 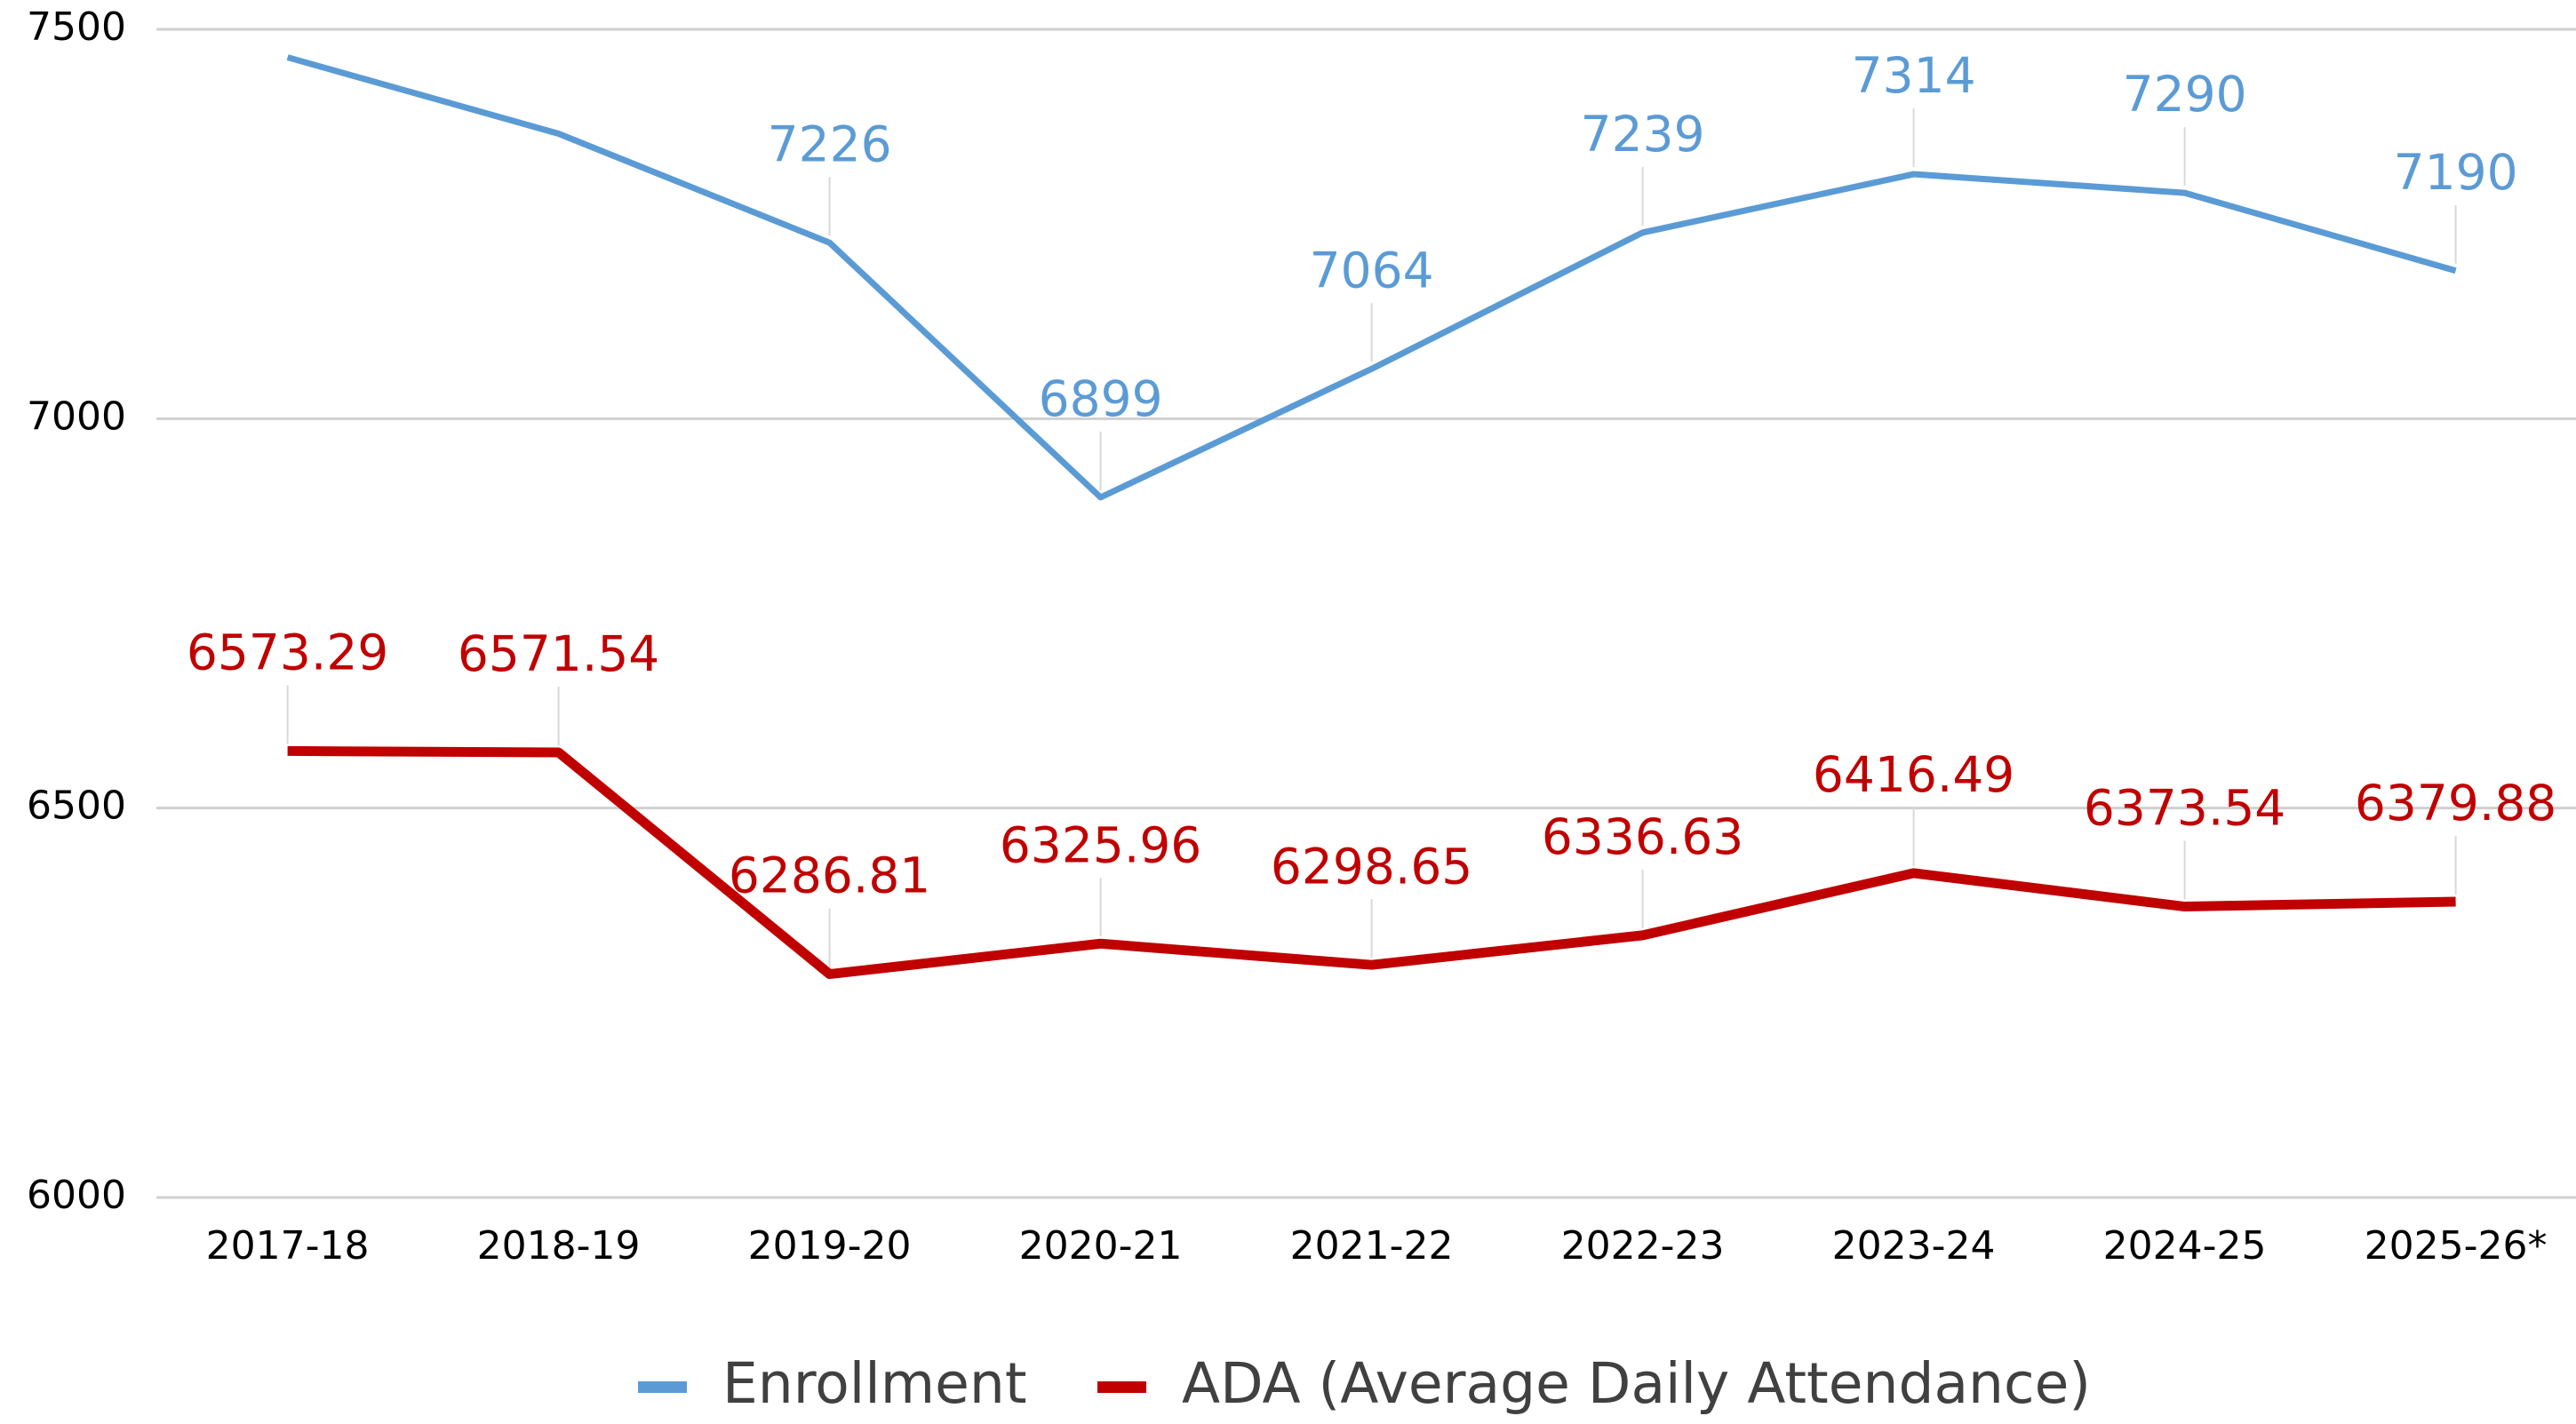 What do you see at coordinates (1914, 1246) in the screenshot?
I see `x-tick-label: 2023-24` at bounding box center [1914, 1246].